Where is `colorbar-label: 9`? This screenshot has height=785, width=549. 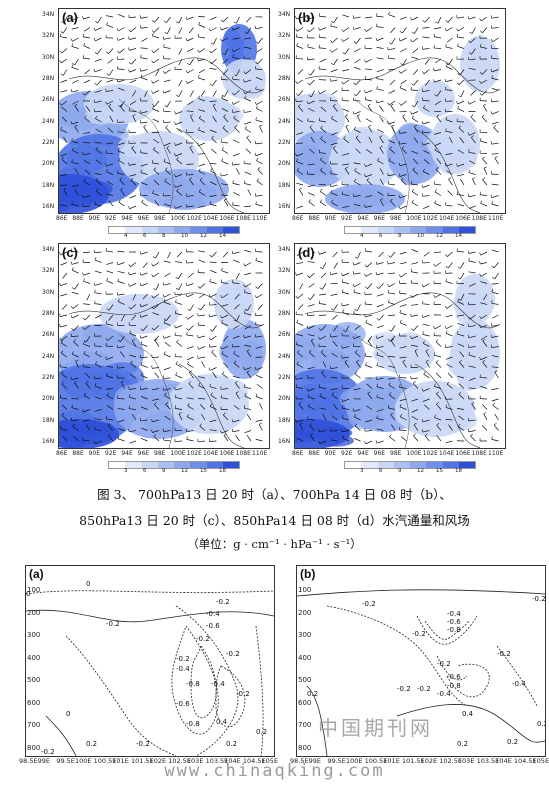 colorbar-label: 9 is located at coordinates (164, 471).